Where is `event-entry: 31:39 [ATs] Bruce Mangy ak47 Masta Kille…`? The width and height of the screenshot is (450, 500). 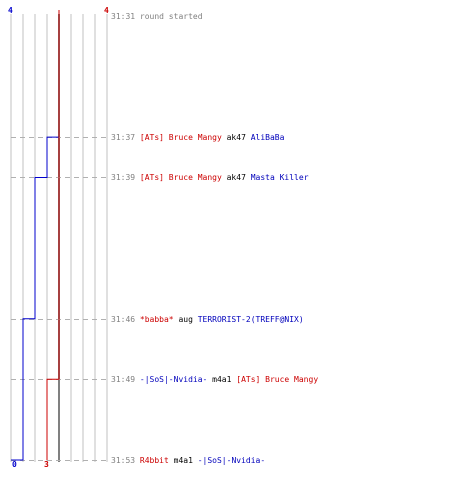 event-entry: 31:39 [ATs] Bruce Mangy ak47 Masta Kille… is located at coordinates (210, 177).